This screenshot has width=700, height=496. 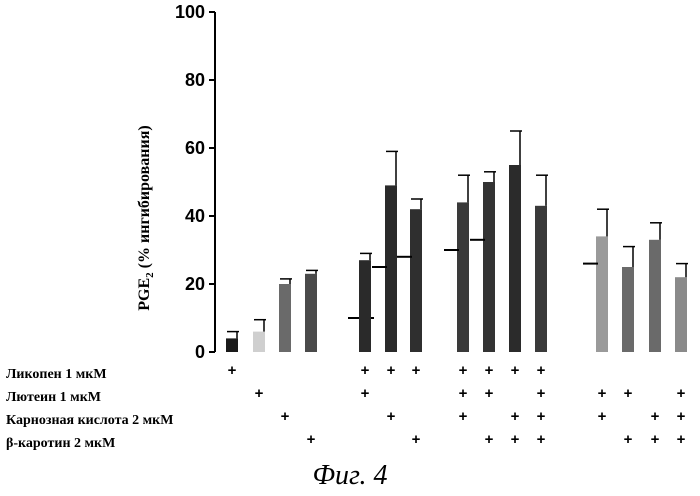 What do you see at coordinates (53, 397) in the screenshot?
I see `row-label-lutein: Лютеин 1 мкМ` at bounding box center [53, 397].